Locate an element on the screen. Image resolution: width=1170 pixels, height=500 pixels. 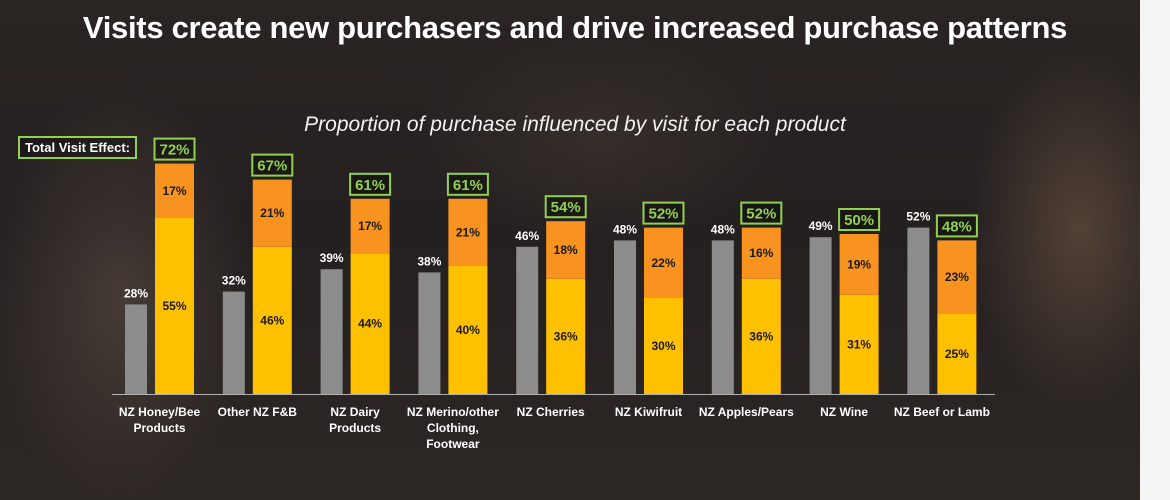
total-visit-effect-value: 48% is located at coordinates (957, 226).